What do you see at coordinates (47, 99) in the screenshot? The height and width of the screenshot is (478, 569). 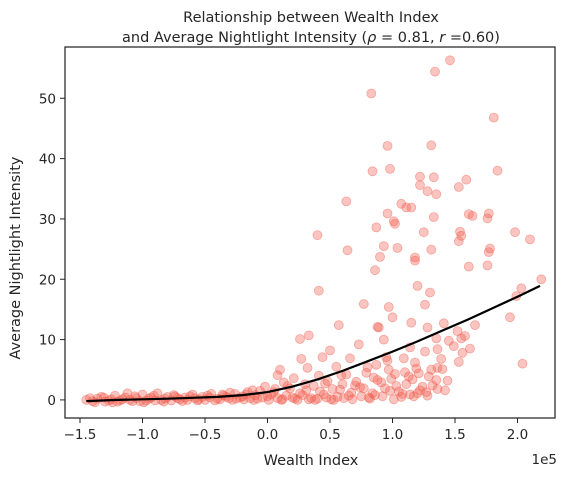 I see `y-tick-label: 50` at bounding box center [47, 99].